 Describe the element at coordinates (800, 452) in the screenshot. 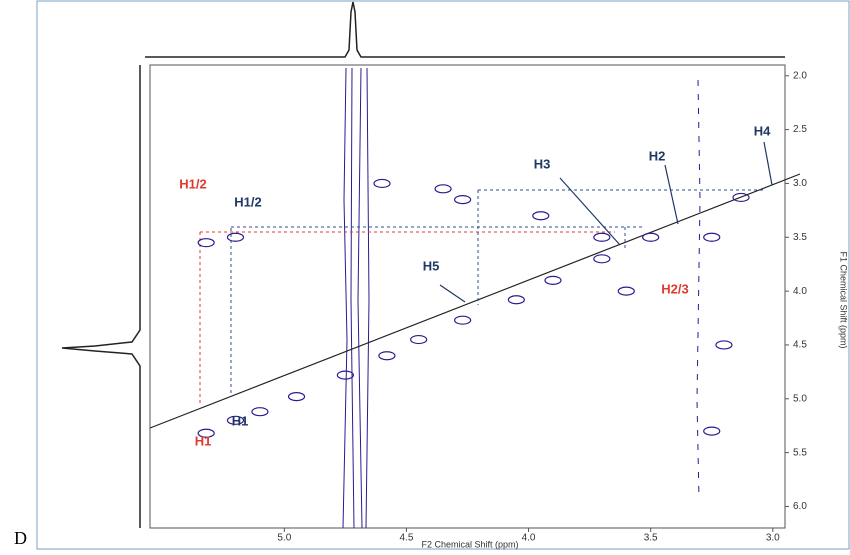

I see `y-tick-label: 5.5` at that location.